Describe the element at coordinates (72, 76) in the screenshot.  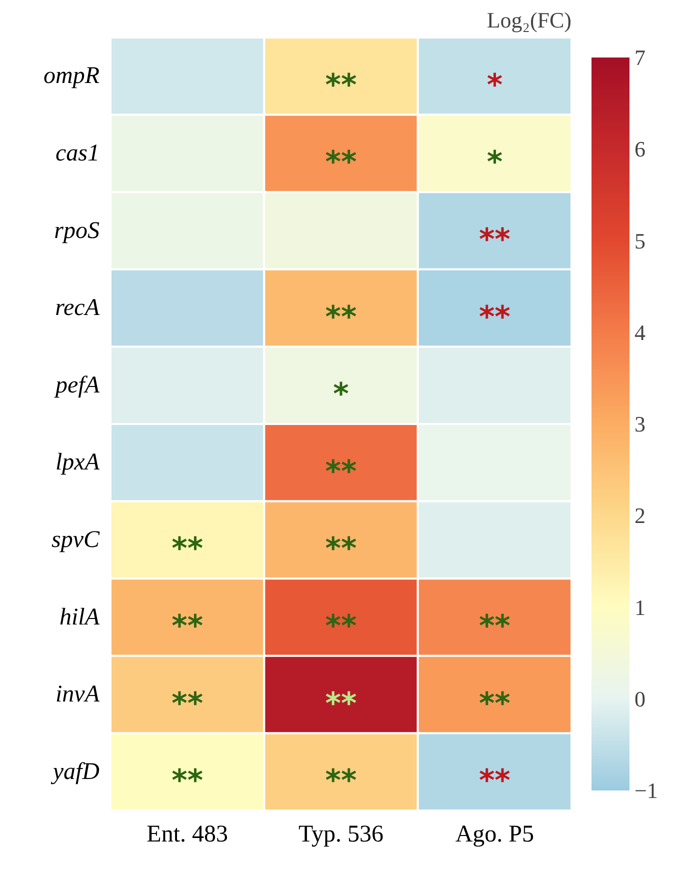
I see `y-tick-label: ompR` at that location.